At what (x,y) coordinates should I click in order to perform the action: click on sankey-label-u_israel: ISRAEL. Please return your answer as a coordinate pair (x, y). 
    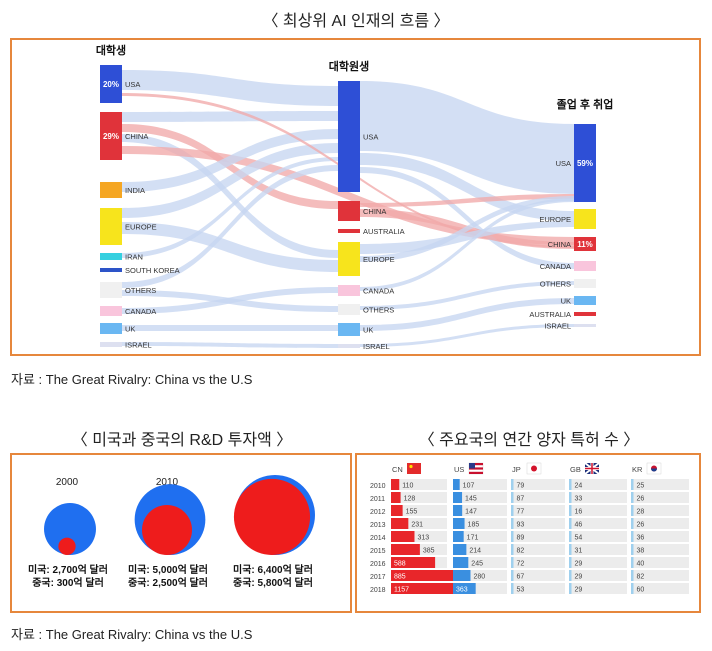
    Looking at the image, I should click on (138, 345).